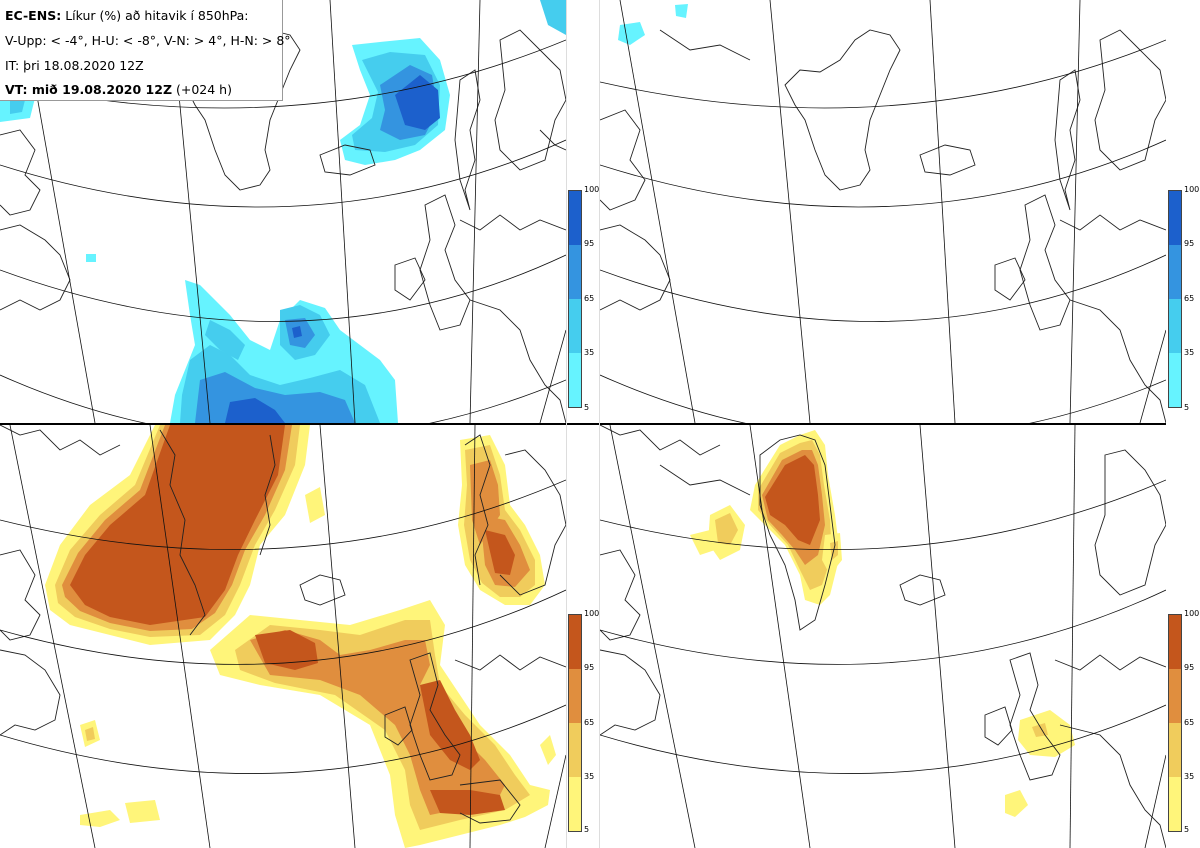 This screenshot has height=848, width=1200. I want to click on info-line-init-time: IT: þri 18.08.2020 12Z, so click(74, 65).